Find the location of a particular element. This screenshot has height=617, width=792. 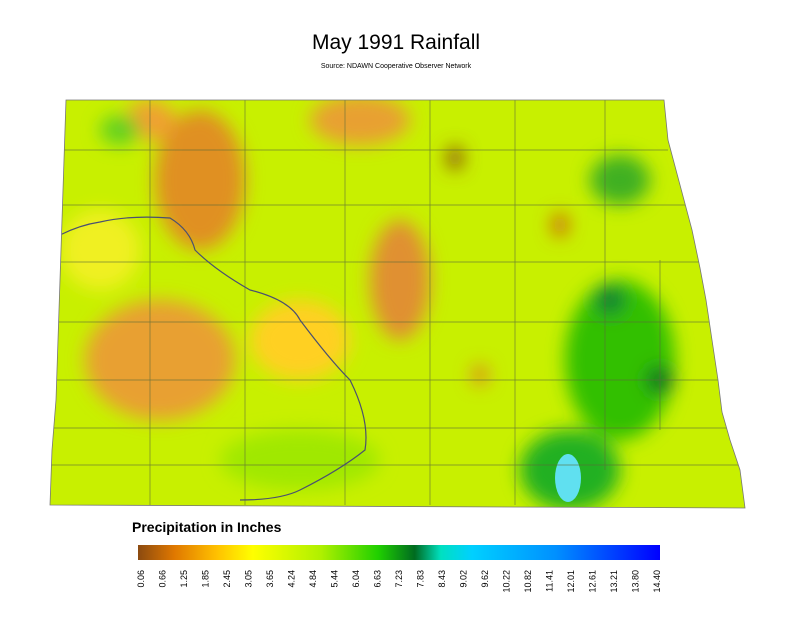

legend-label: 12.61 is located at coordinates (593, 581).